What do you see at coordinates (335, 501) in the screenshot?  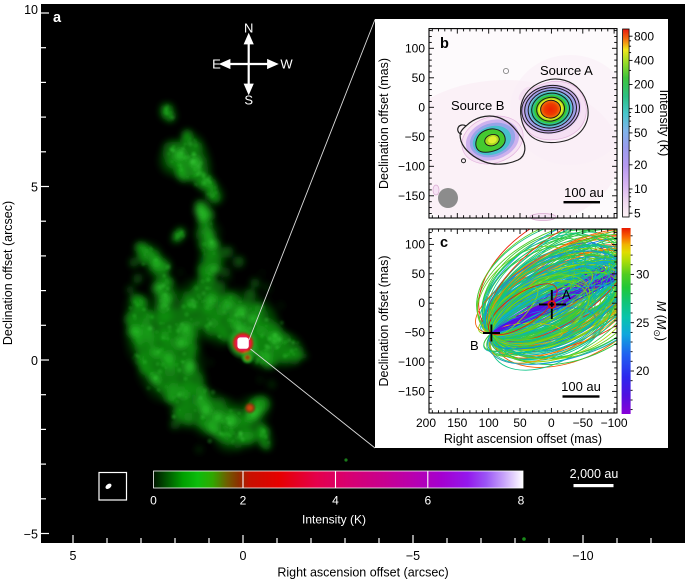 I see `svg-text: 4` at bounding box center [335, 501].